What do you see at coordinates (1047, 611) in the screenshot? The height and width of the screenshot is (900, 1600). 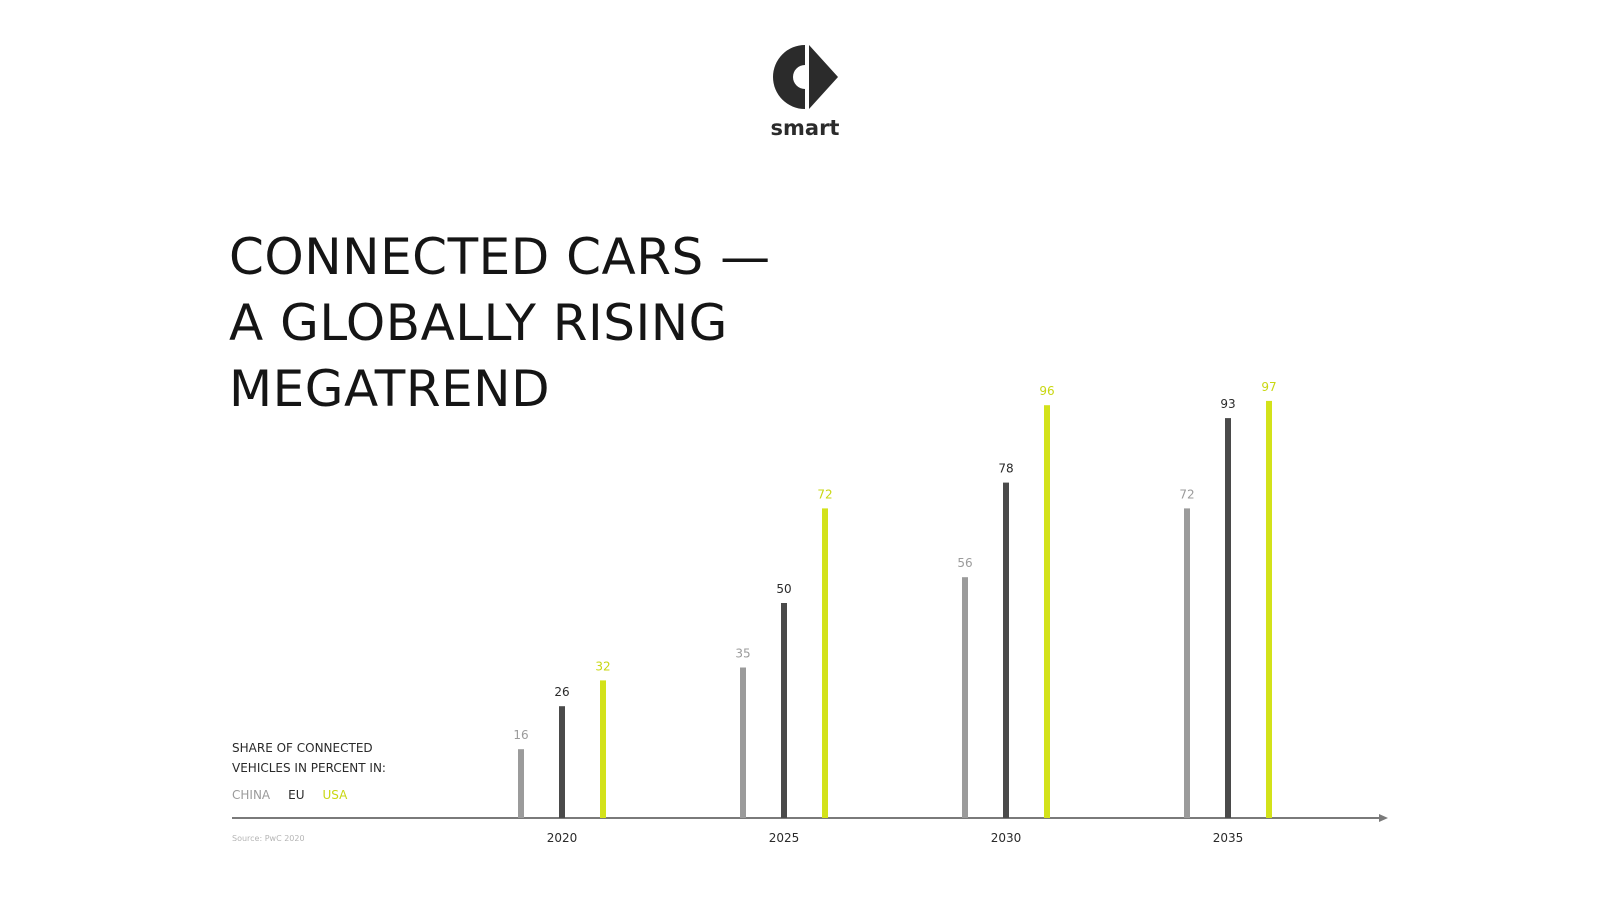 I see `bar-usa-2030` at bounding box center [1047, 611].